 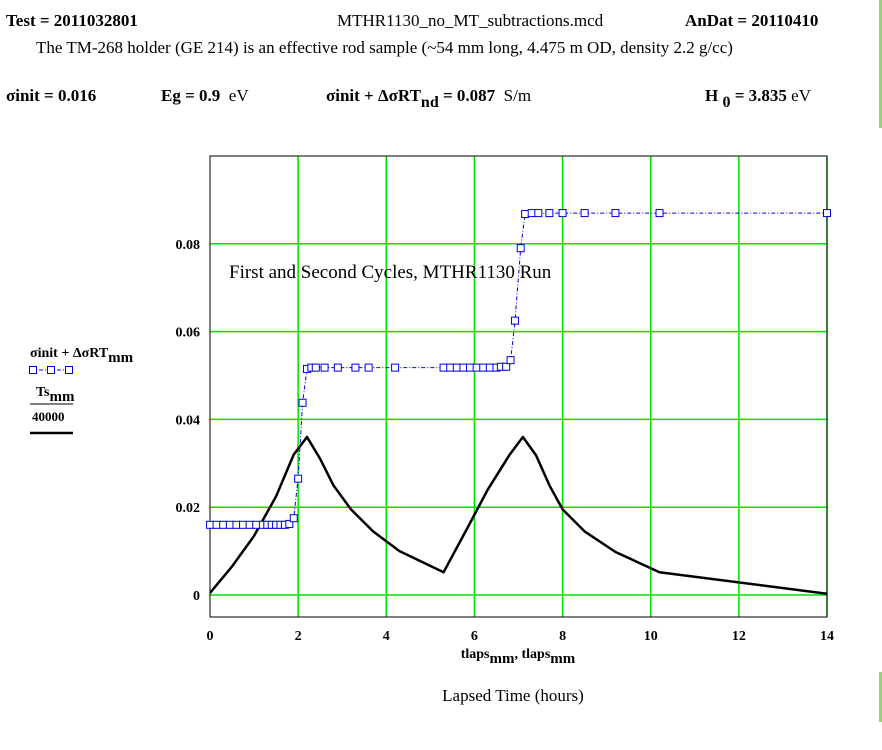 I want to click on legend-series1-swatch, so click(x=51, y=370).